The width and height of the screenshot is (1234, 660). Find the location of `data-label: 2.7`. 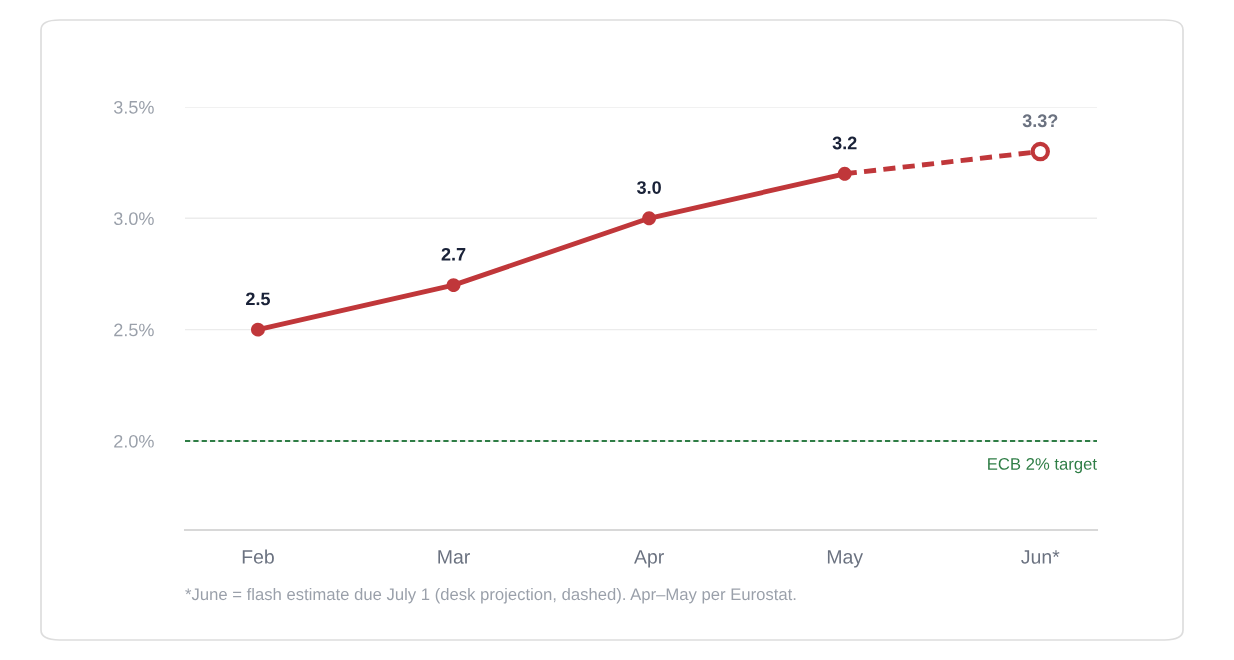

data-label: 2.7 is located at coordinates (453, 254).